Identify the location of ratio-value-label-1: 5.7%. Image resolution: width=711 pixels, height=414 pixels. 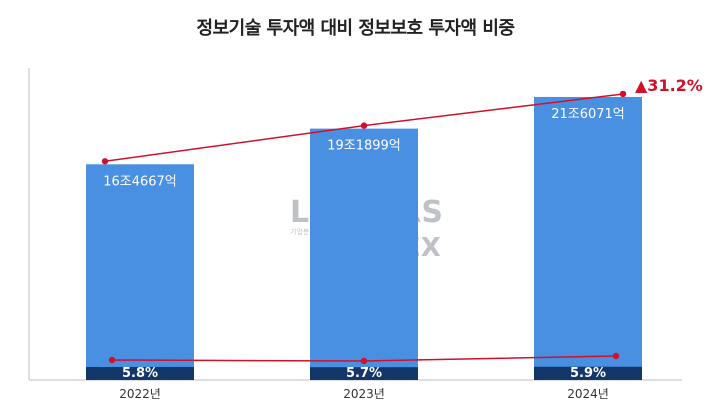
(364, 373).